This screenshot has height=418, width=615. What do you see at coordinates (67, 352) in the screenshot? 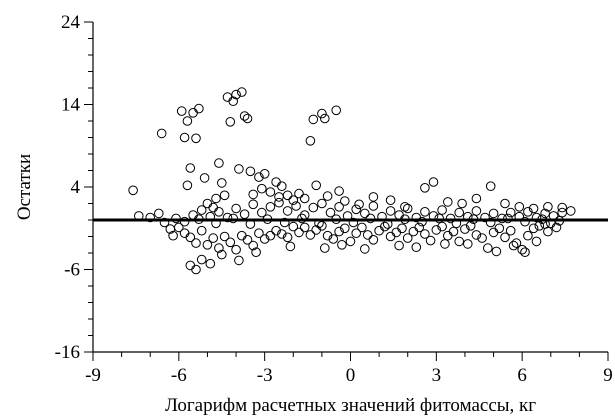
I see `y-tick-label: -16` at bounding box center [67, 352].